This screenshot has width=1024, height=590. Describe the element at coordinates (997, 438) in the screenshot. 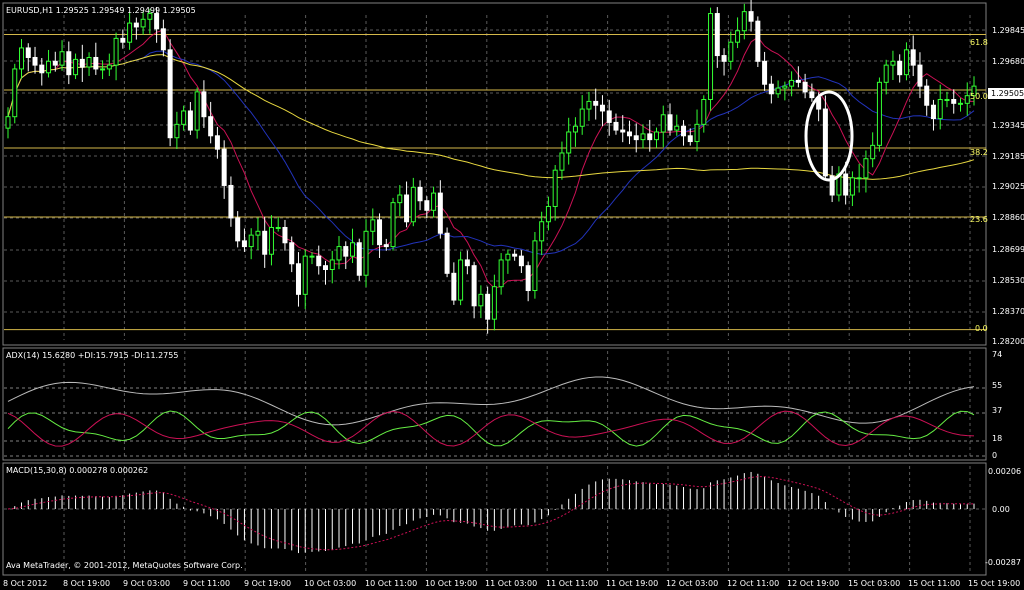

I see `adx-level: 18` at that location.